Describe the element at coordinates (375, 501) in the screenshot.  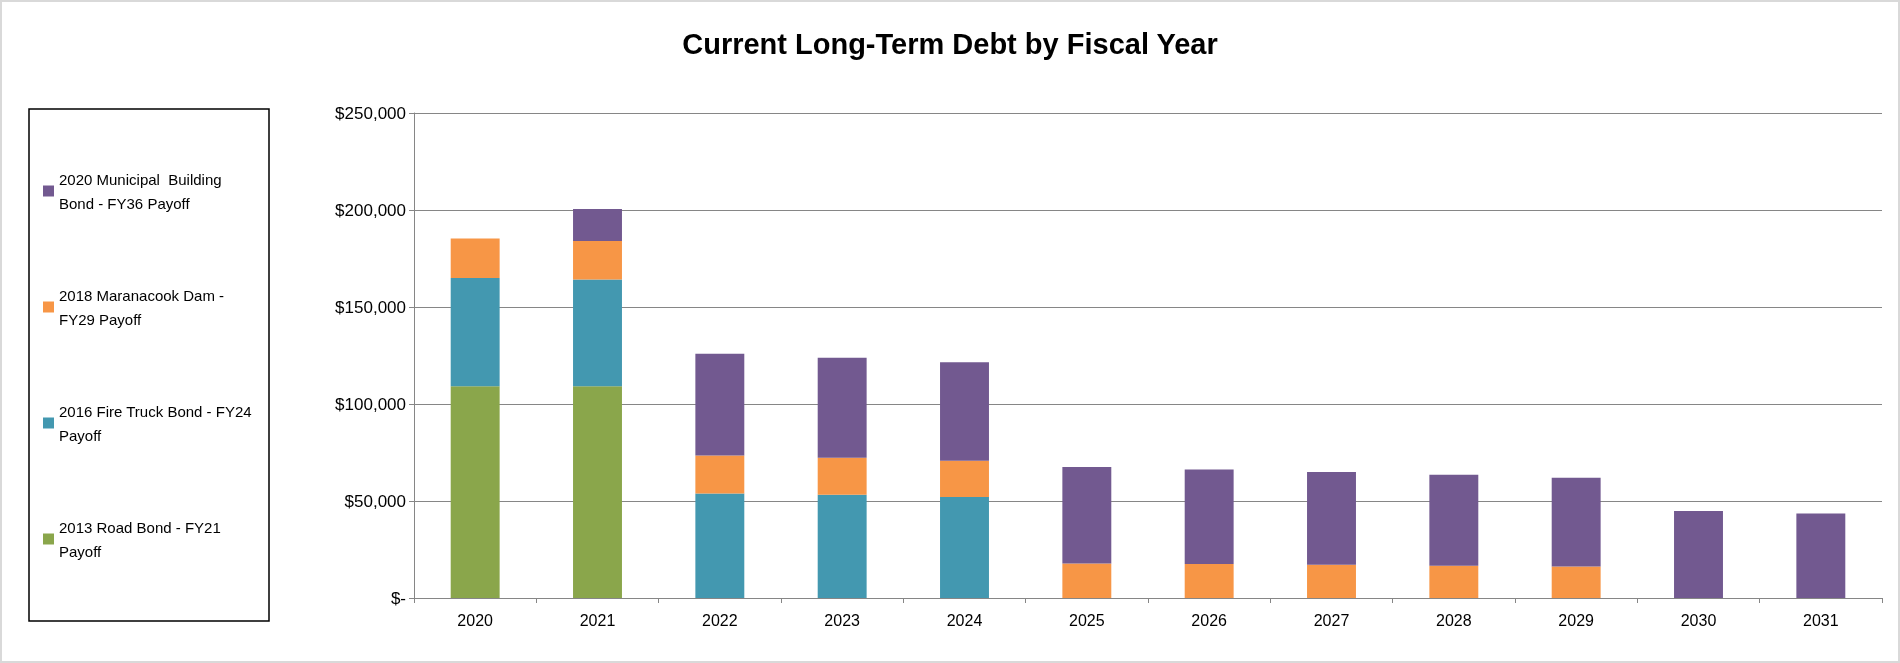
I see `y-tick-label: $50,000` at that location.